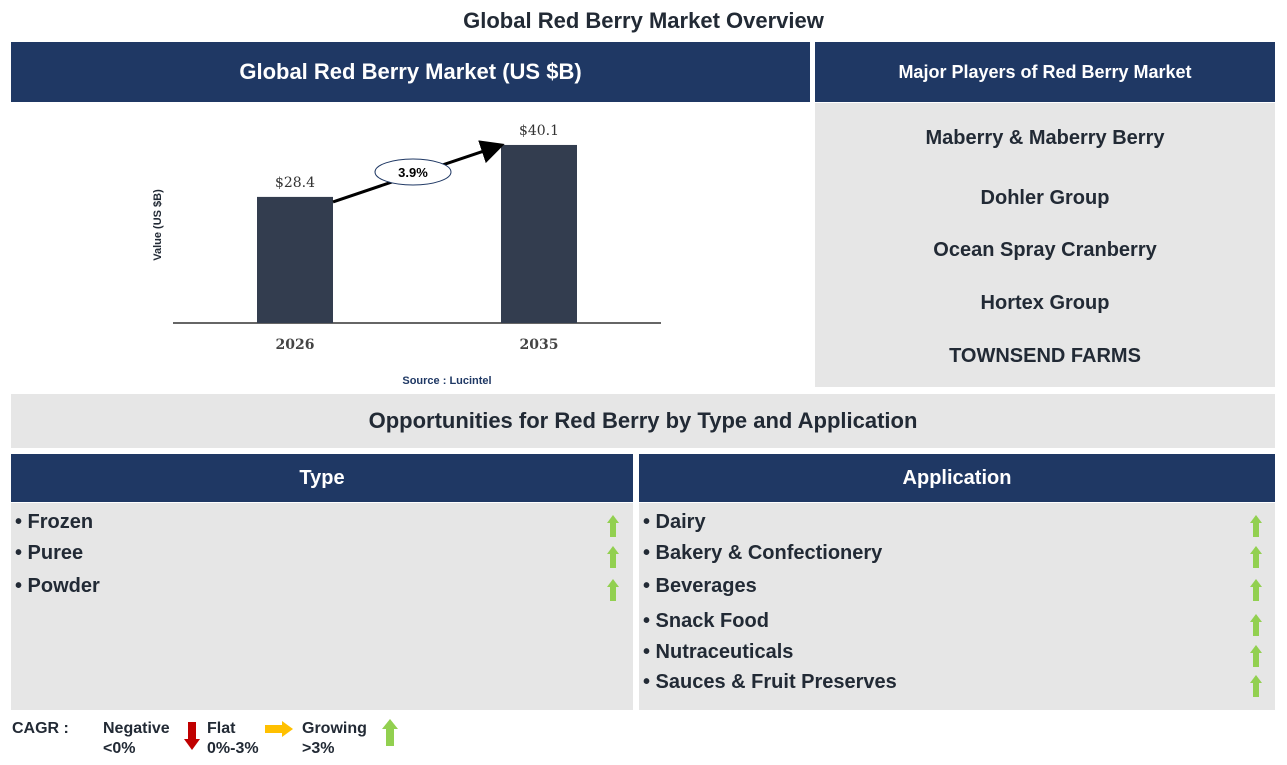  Describe the element at coordinates (322, 478) in the screenshot. I see `type-header: Type` at that location.